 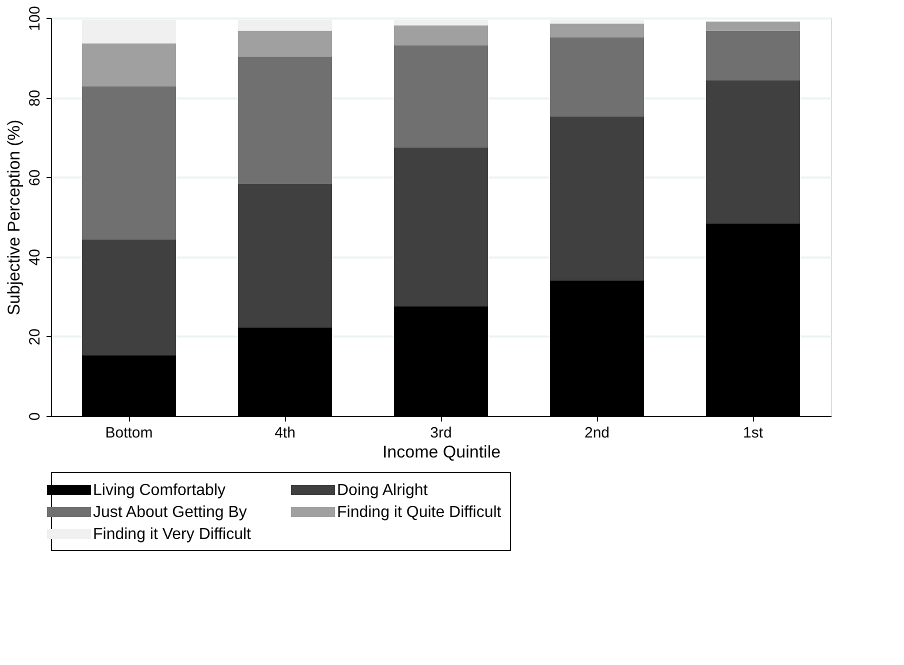 What do you see at coordinates (35, 98) in the screenshot?
I see `y-tick-label: 80` at bounding box center [35, 98].